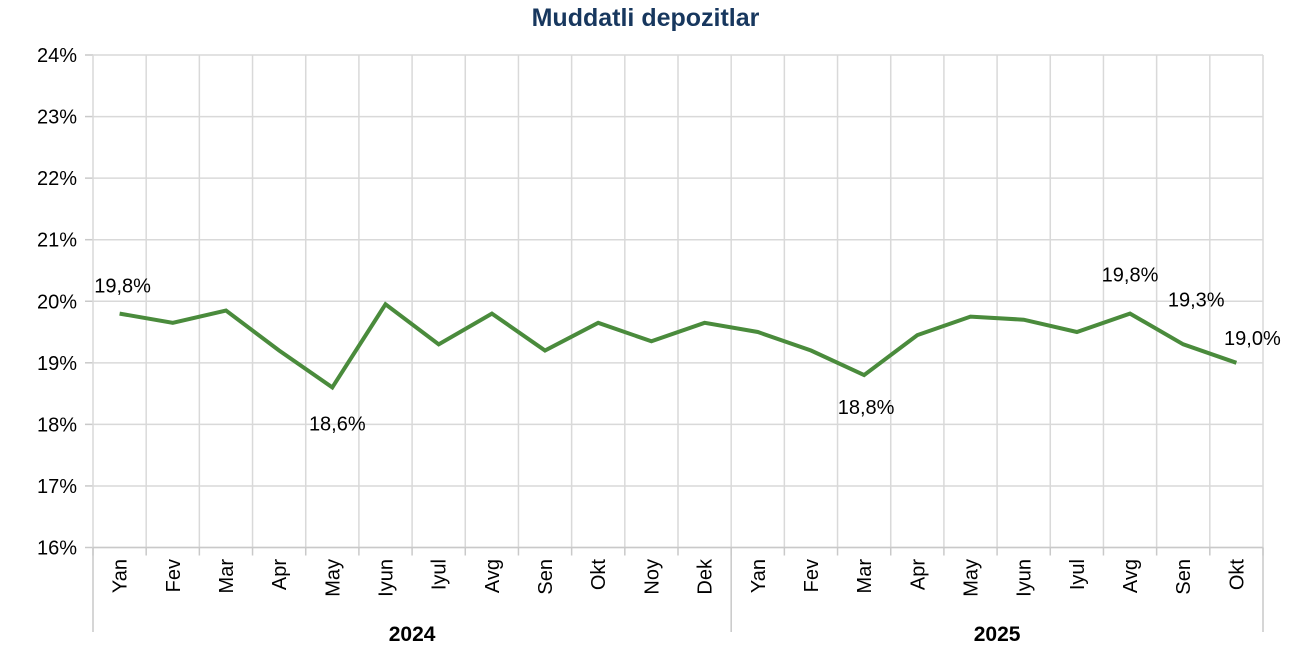  What do you see at coordinates (57, 425) in the screenshot?
I see `y-axis-tick-label: 18%` at bounding box center [57, 425].